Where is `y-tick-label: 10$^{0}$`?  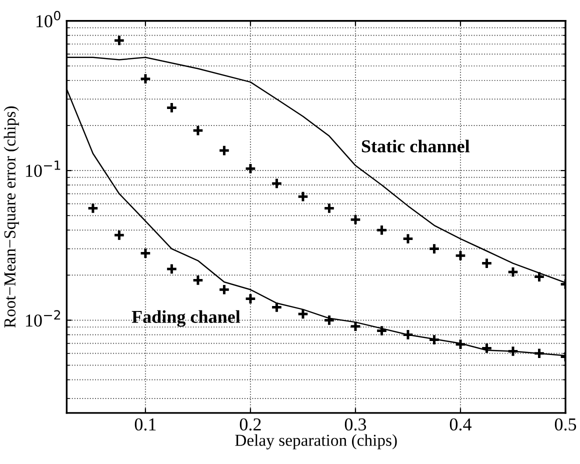 y-tick-label: 10$^{0}$ is located at coordinates (48, 19).